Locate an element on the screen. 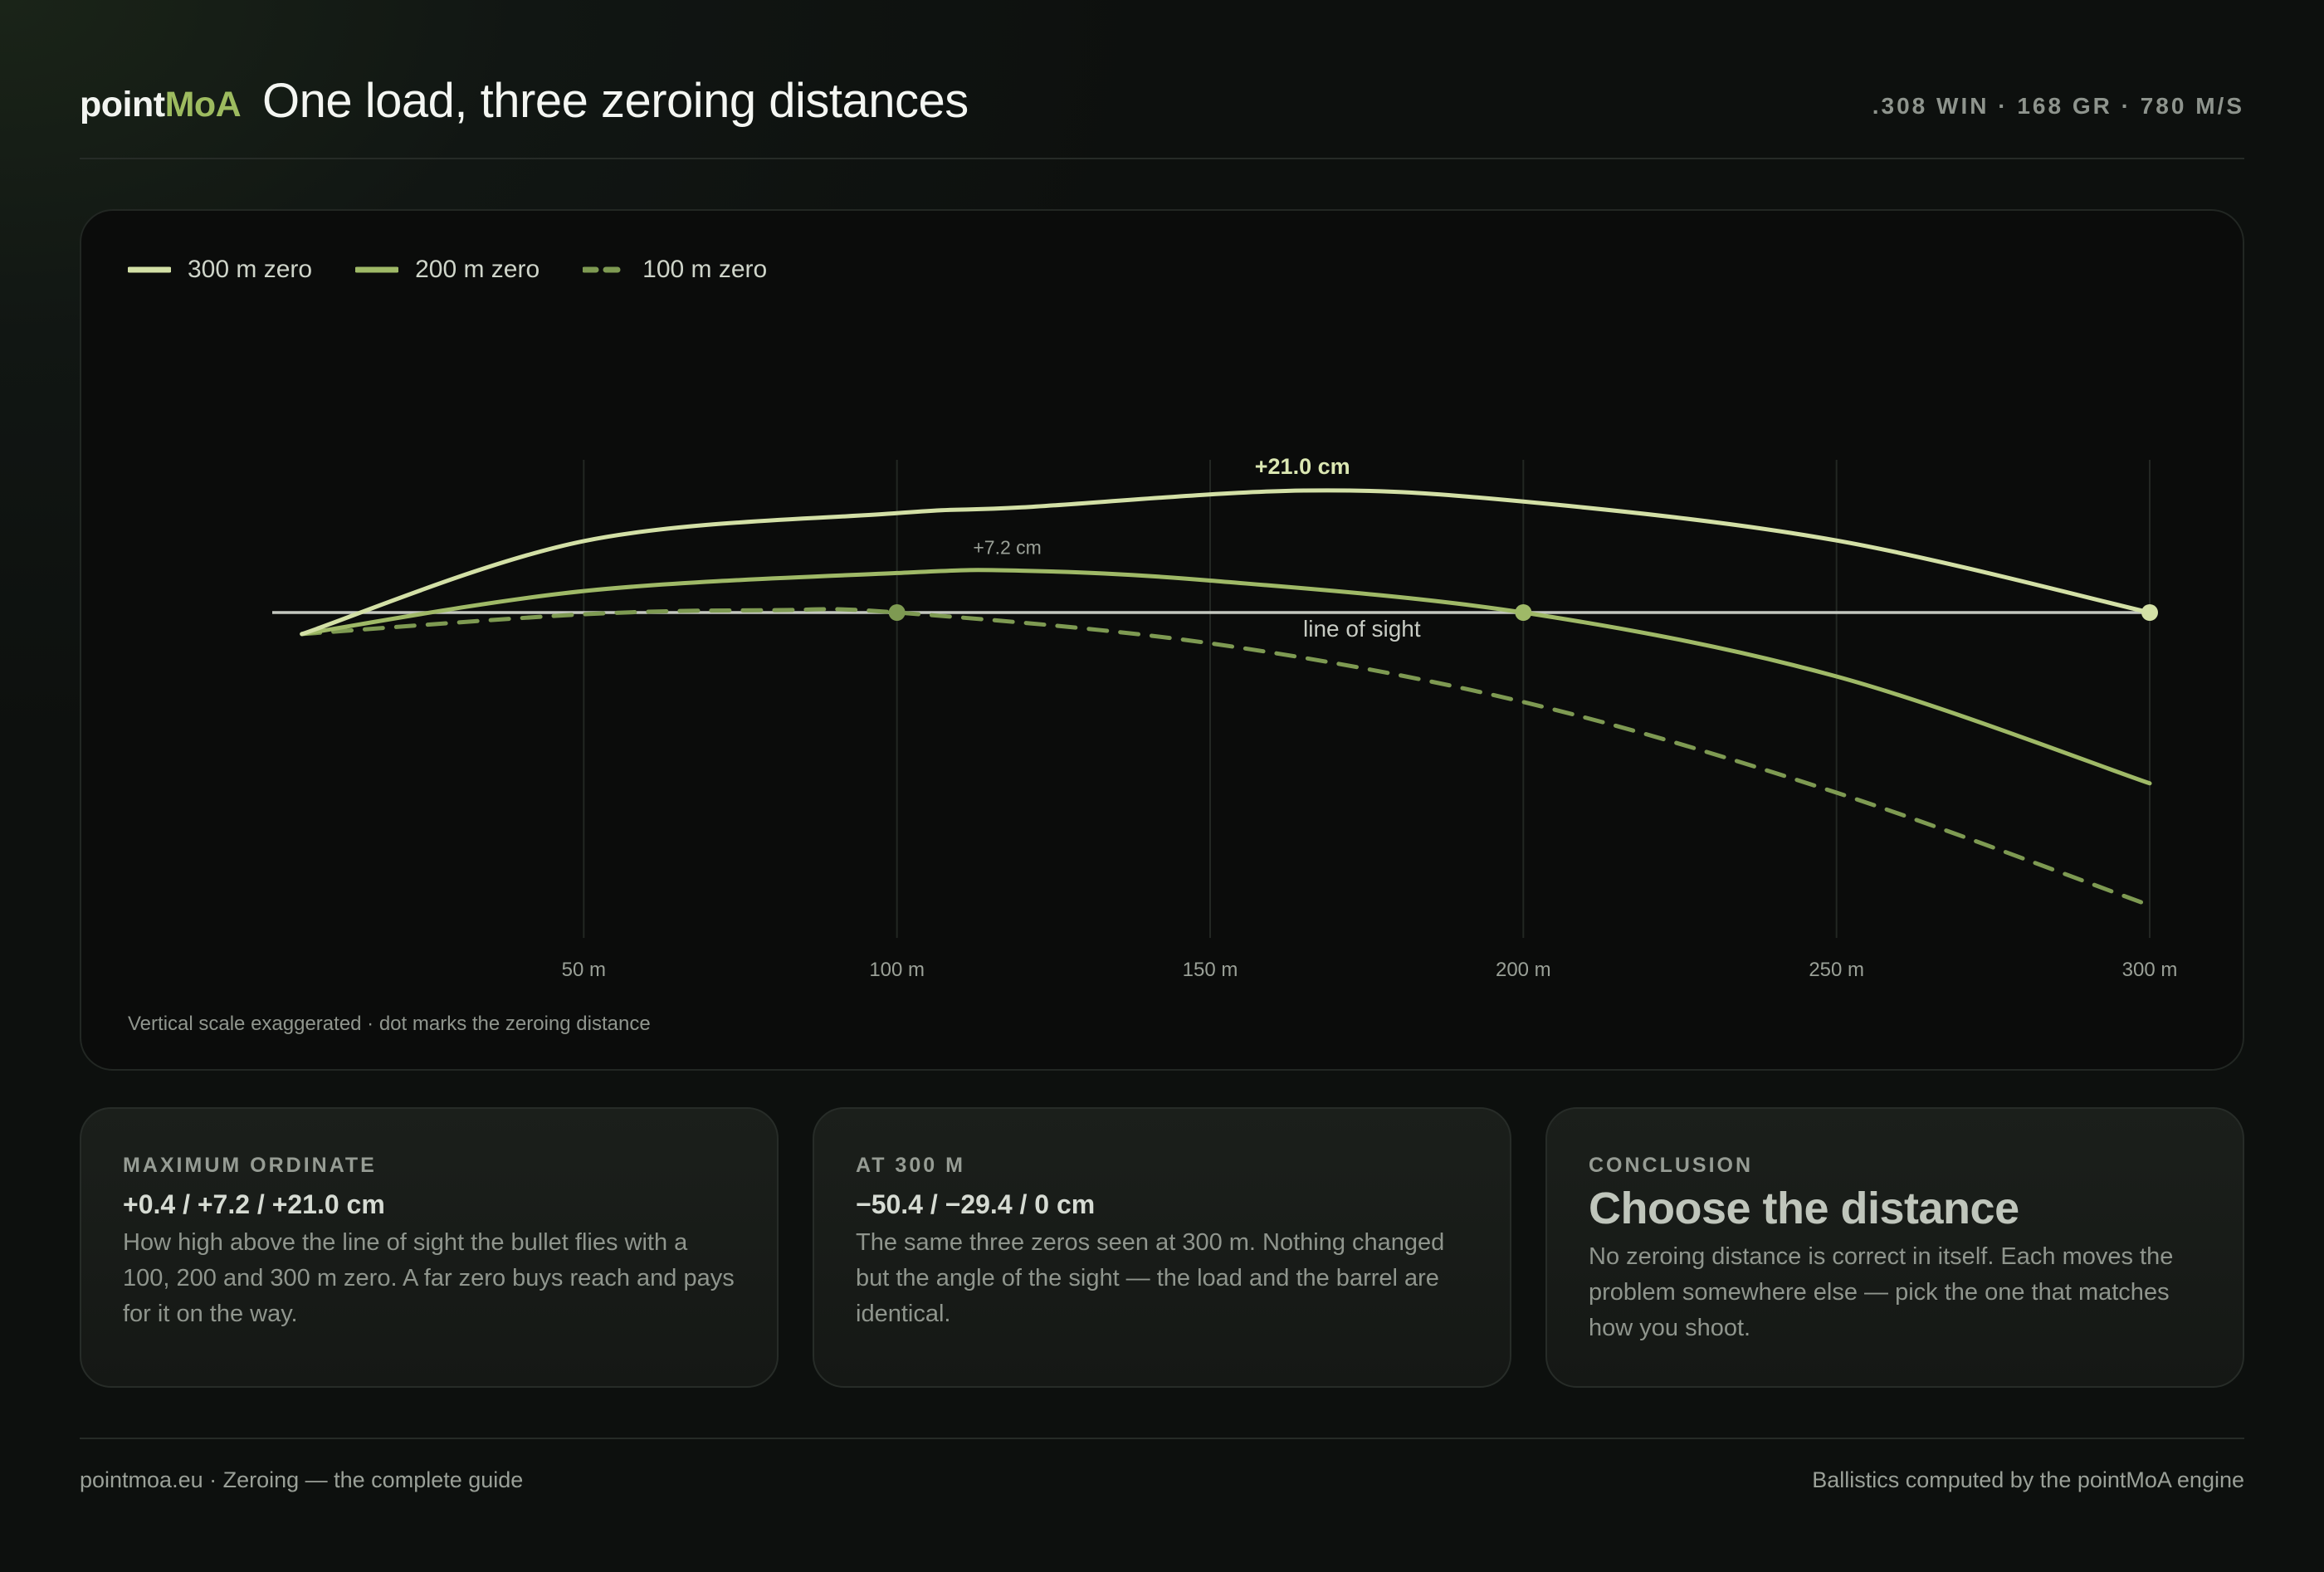  logo-text-point: point is located at coordinates (122, 104).